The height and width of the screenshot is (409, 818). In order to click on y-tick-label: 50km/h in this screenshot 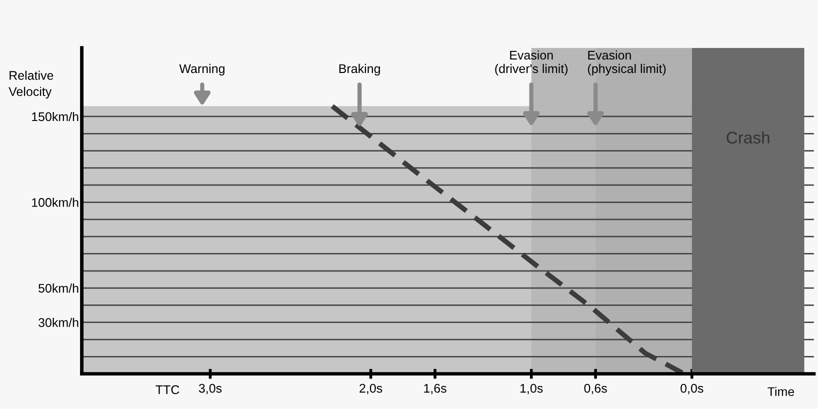, I will do `click(58, 288)`.